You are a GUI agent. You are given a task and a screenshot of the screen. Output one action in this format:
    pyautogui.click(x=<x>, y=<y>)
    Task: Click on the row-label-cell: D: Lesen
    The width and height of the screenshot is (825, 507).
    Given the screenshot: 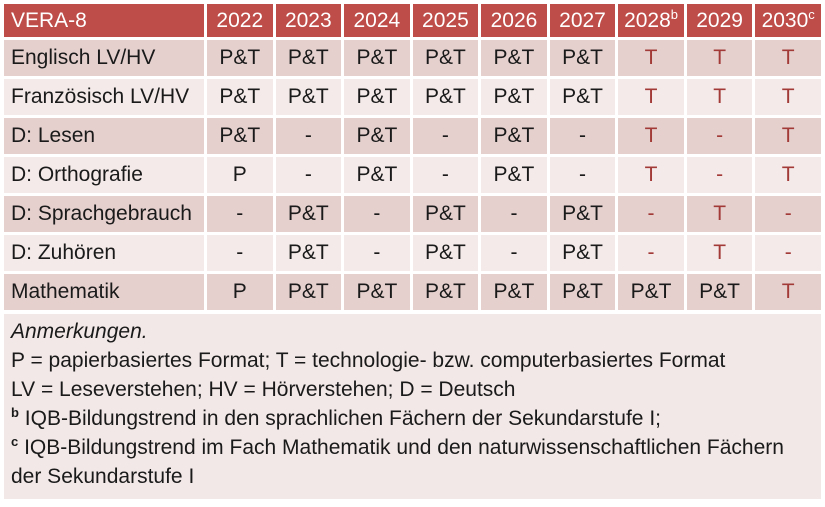 What is the action you would take?
    pyautogui.click(x=104, y=136)
    